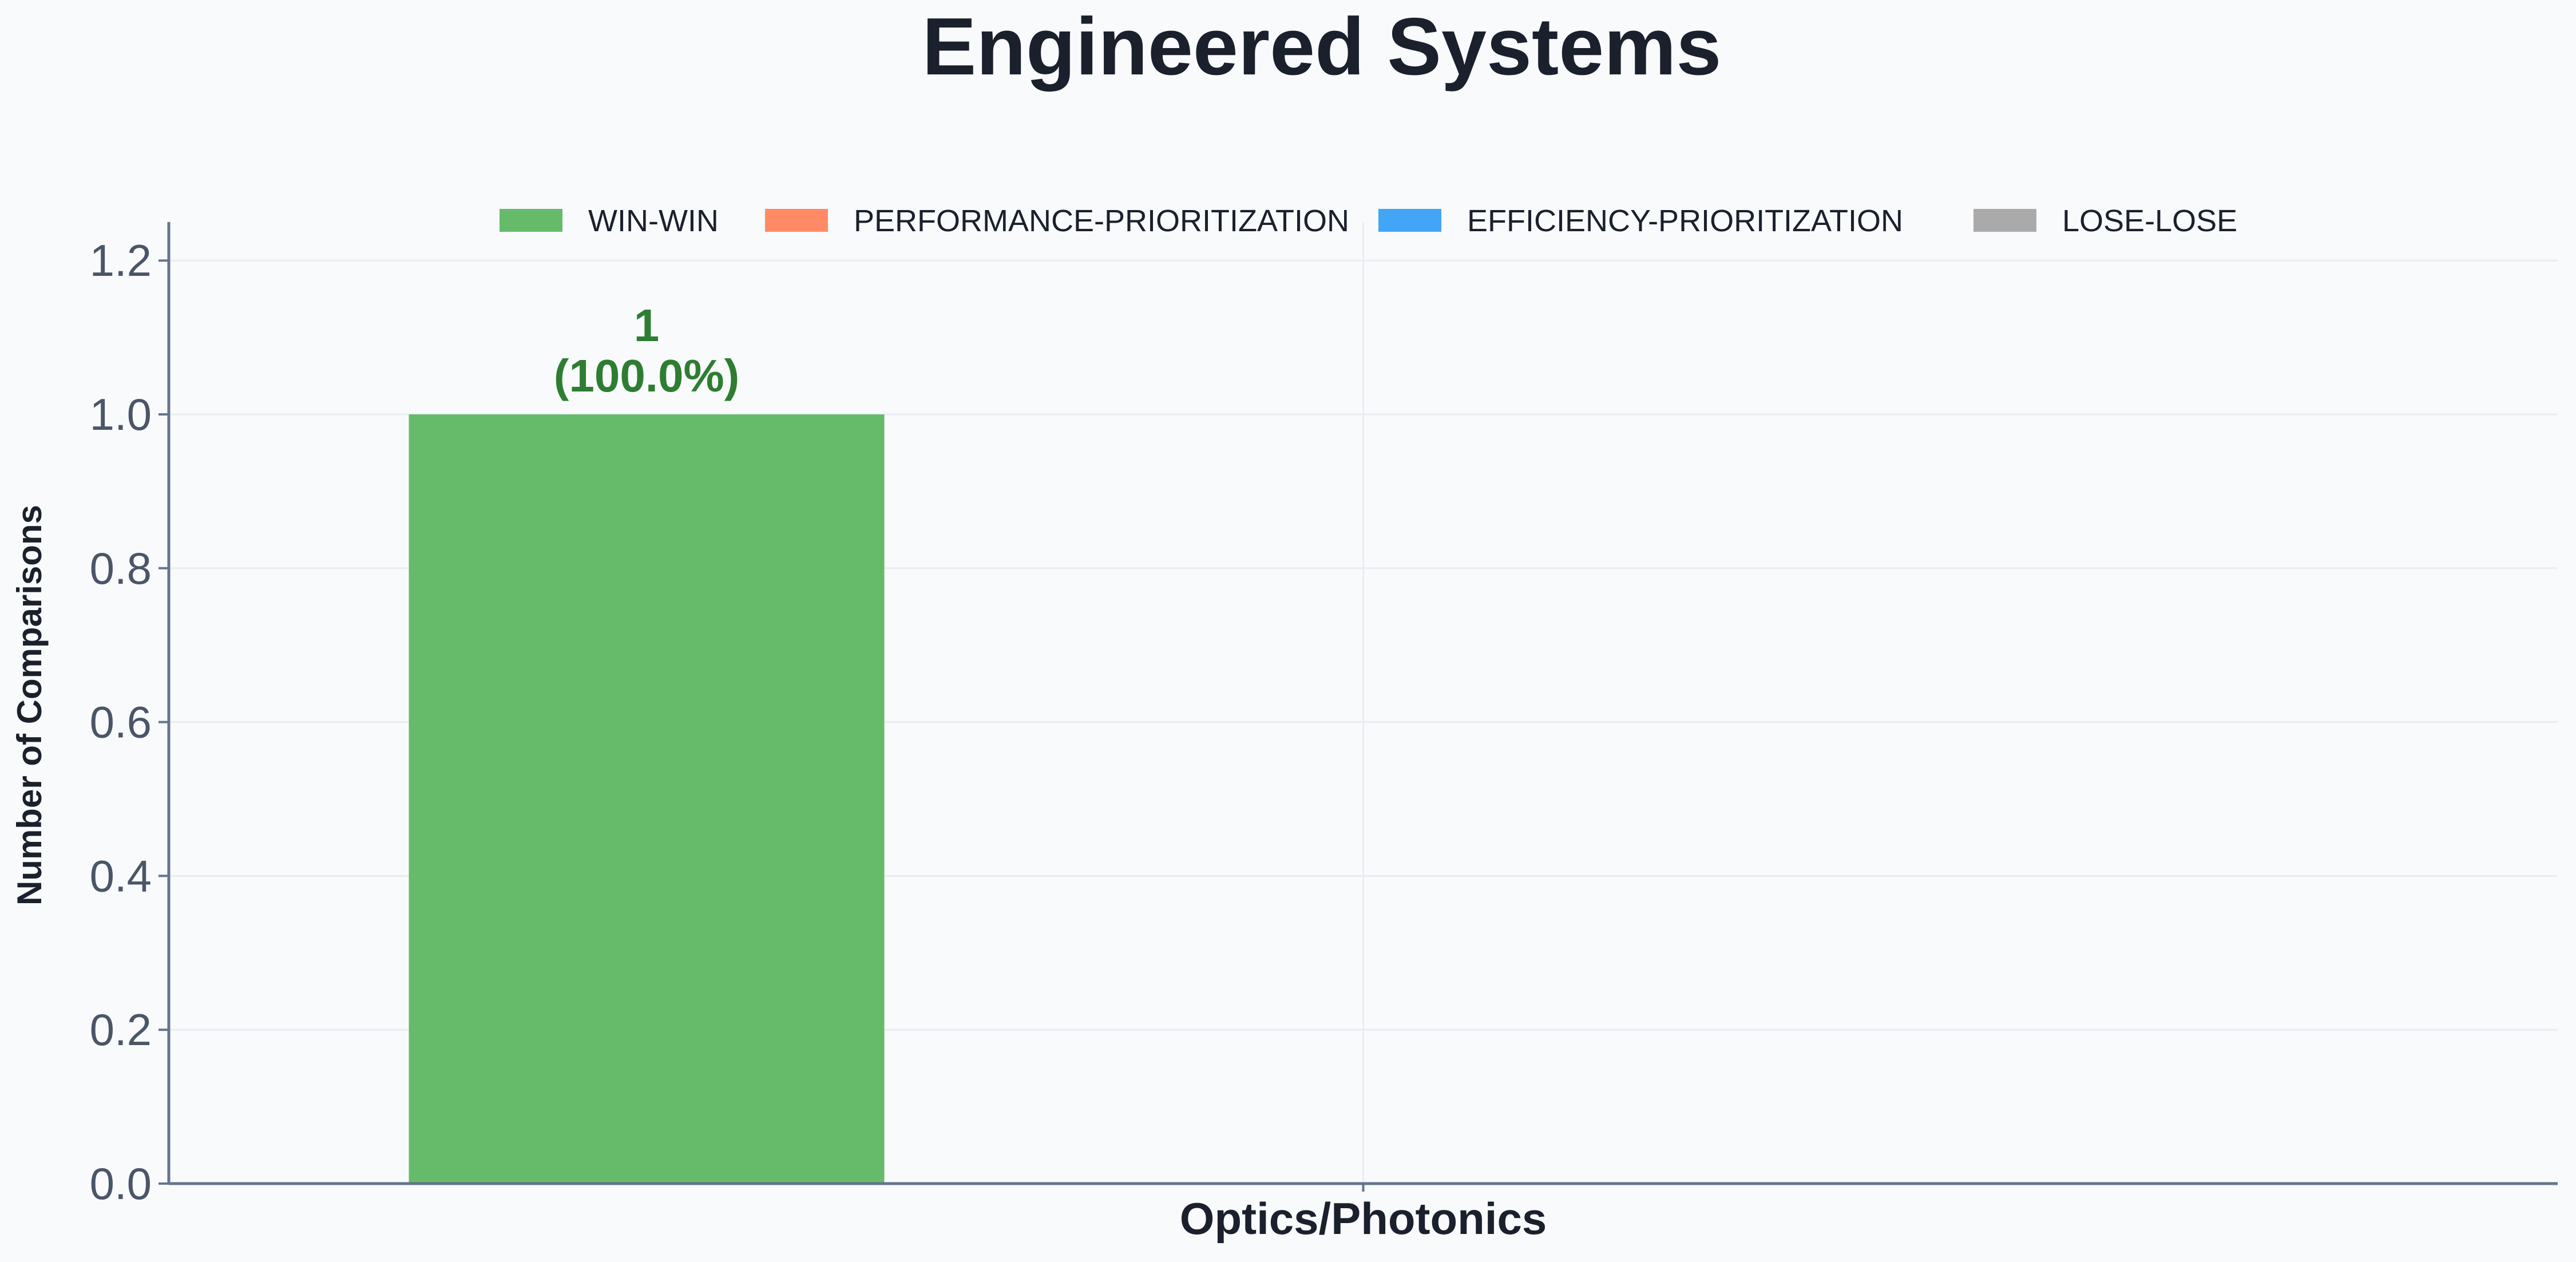 This screenshot has height=1262, width=2576. Describe the element at coordinates (121, 1184) in the screenshot. I see `y-tick-label: 0.0` at that location.